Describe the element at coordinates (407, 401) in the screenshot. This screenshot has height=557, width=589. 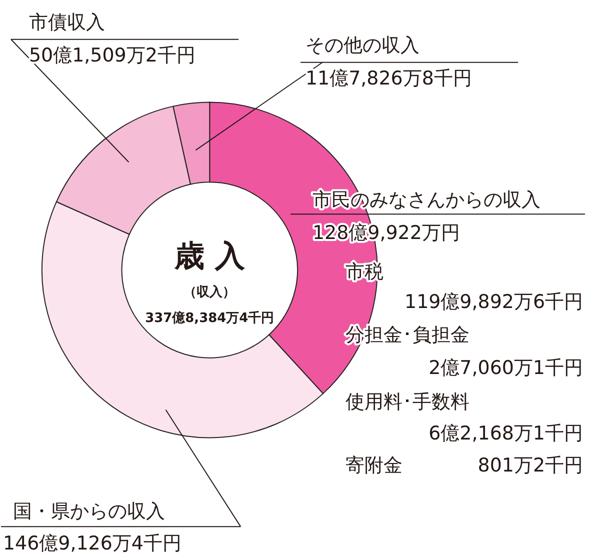
I see `text: 使用料･手数料` at that location.